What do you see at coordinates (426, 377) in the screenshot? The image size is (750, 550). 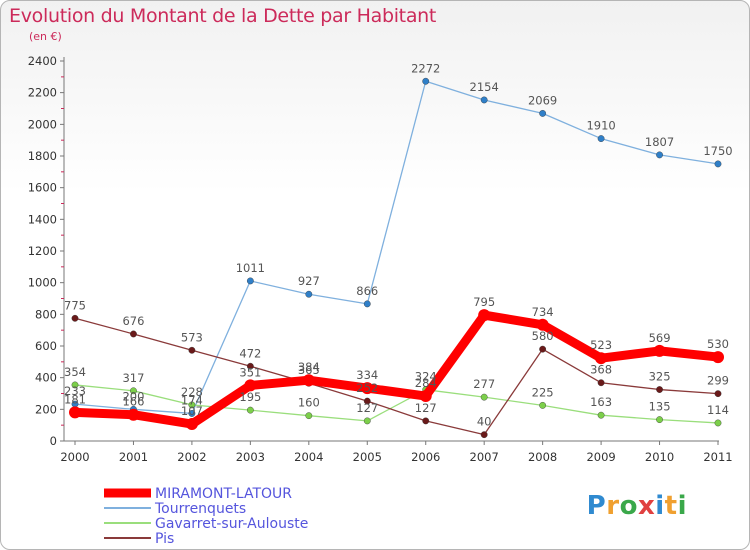 I see `data-label: 324` at bounding box center [426, 377].